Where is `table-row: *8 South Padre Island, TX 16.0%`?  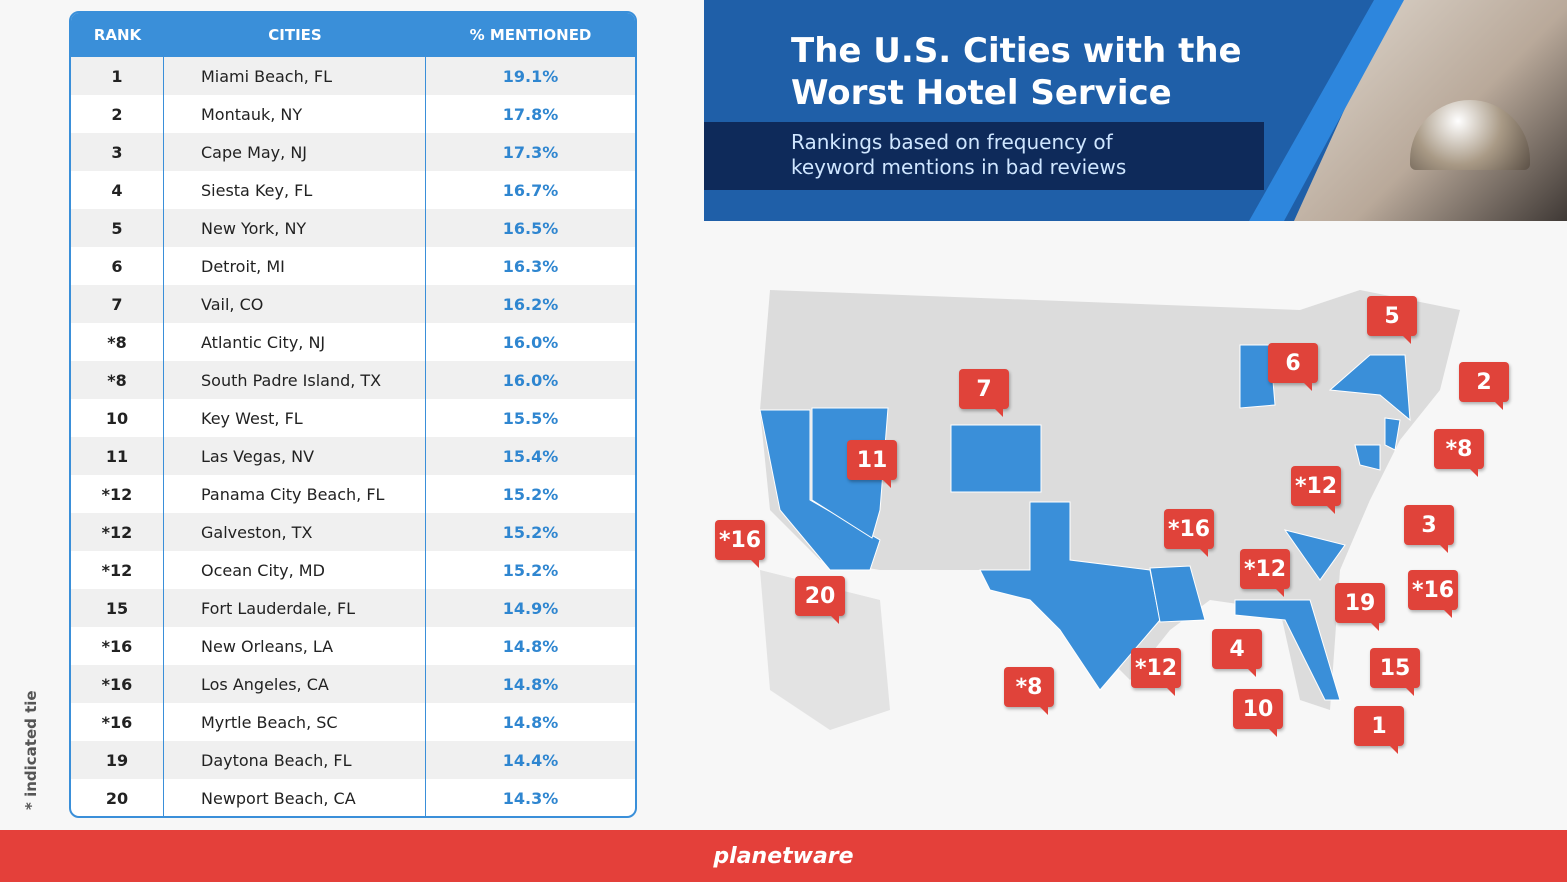 table-row: *8 South Padre Island, TX 16.0% is located at coordinates (353, 380).